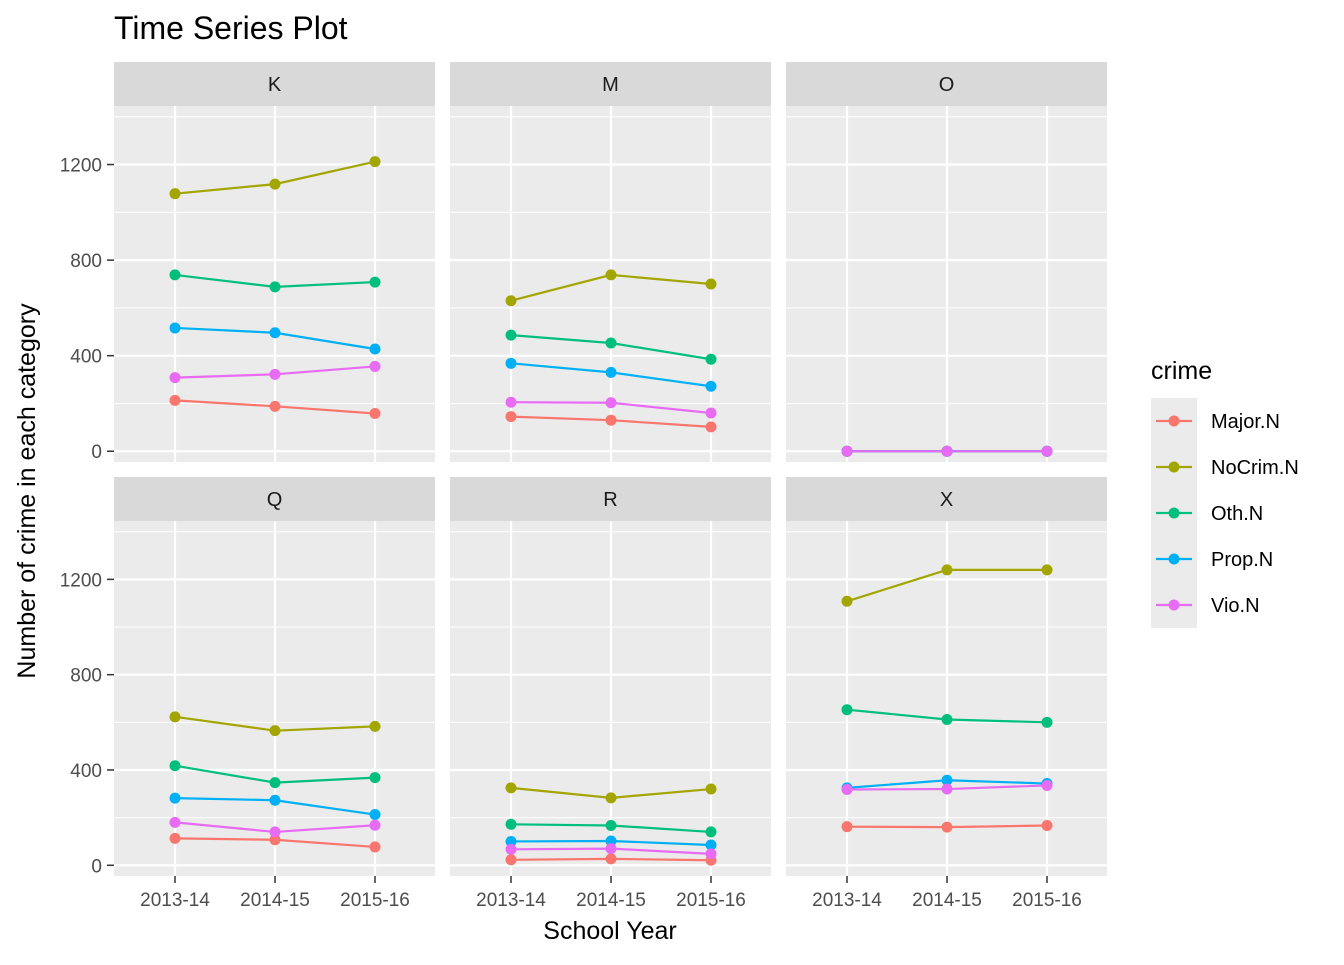  I want to click on y-tick-label: 0, so click(96, 866).